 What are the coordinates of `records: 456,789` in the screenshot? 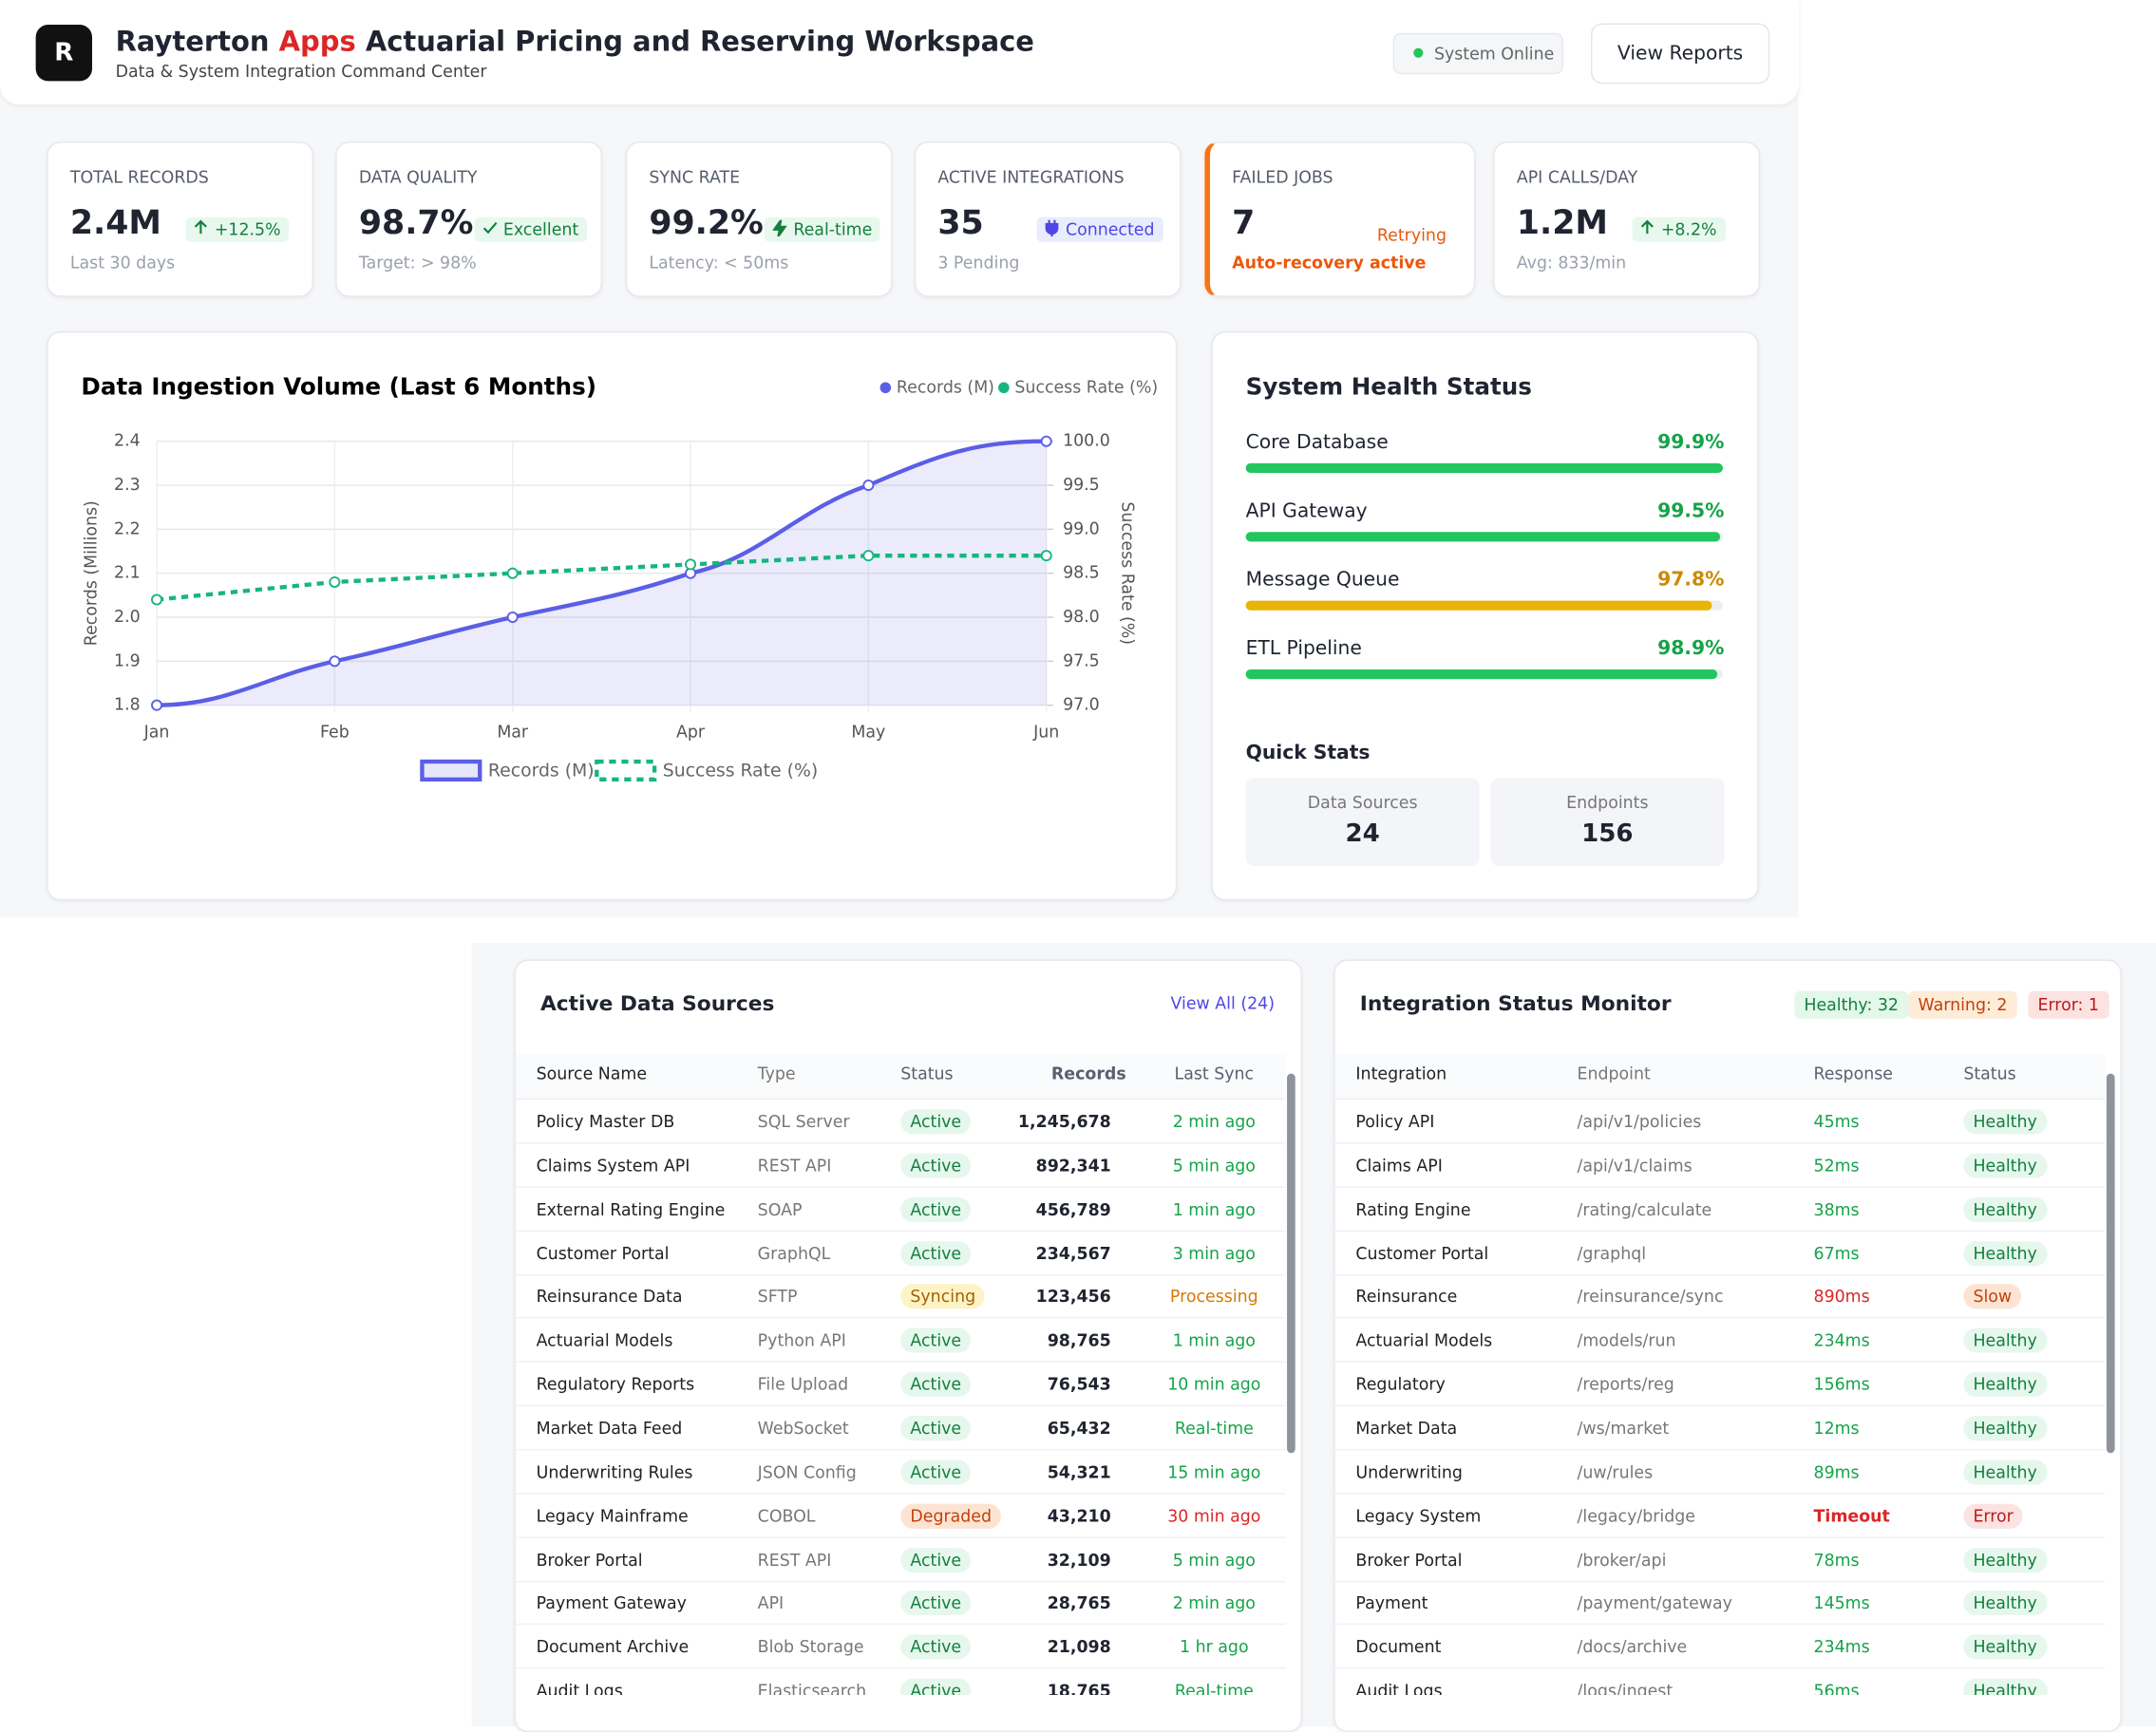 It's located at (1073, 1209).